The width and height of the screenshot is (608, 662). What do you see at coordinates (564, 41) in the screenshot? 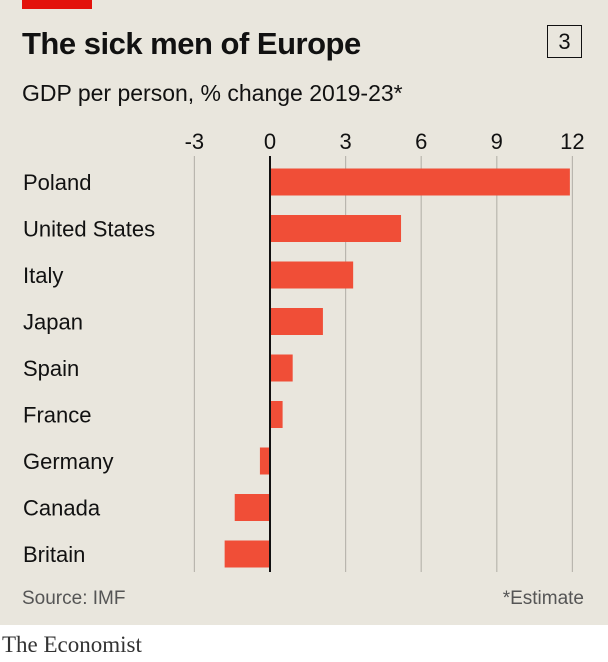
I see `chart-number-badge: 3` at bounding box center [564, 41].